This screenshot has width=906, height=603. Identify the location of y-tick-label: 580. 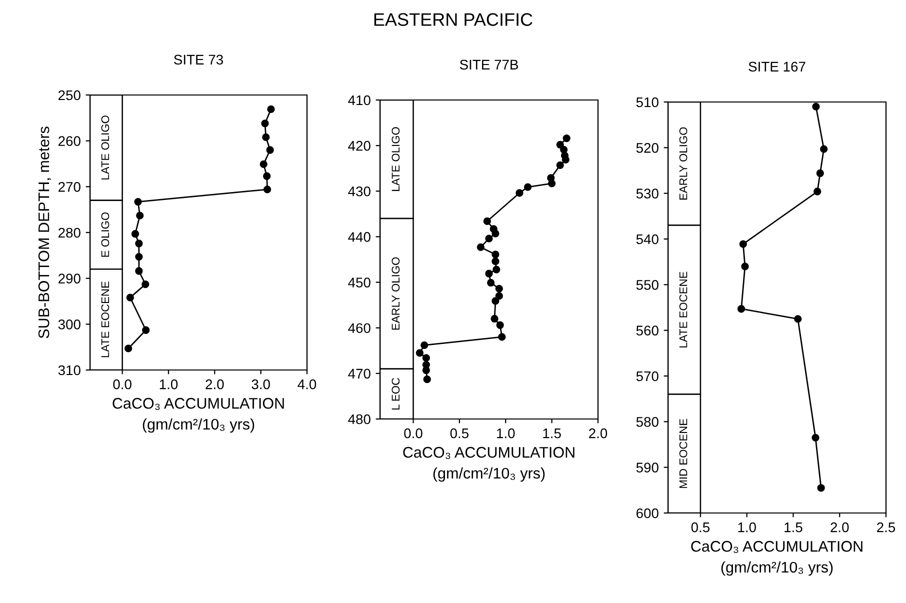
(647, 422).